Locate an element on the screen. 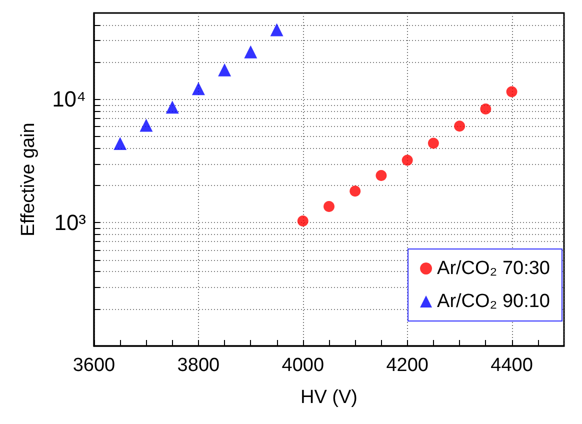 The height and width of the screenshot is (424, 582). y-tick-label: 10³ is located at coordinates (70, 223).